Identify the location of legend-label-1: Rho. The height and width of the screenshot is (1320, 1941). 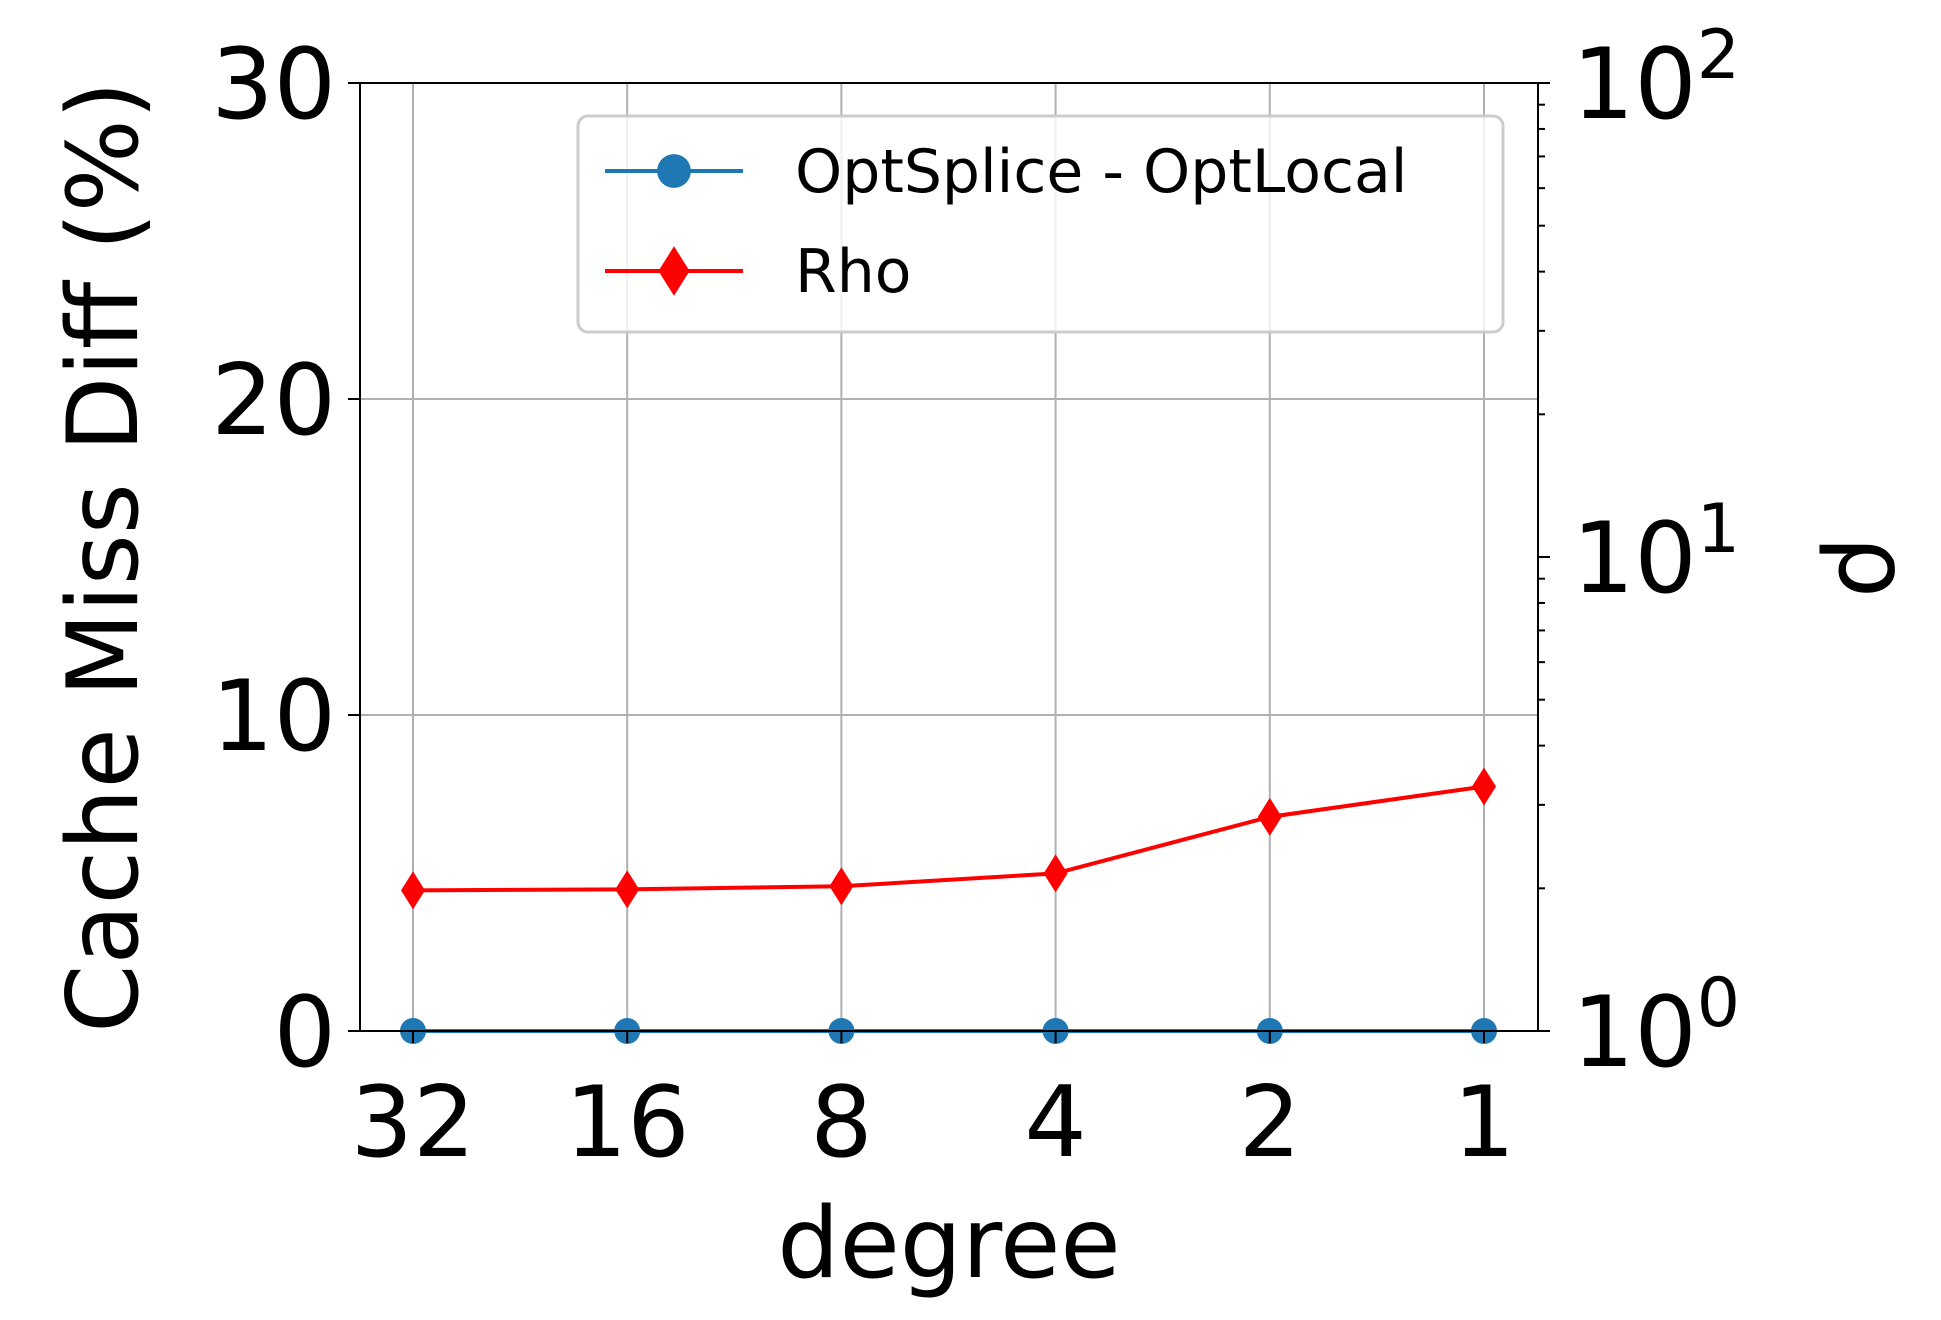
(853, 272).